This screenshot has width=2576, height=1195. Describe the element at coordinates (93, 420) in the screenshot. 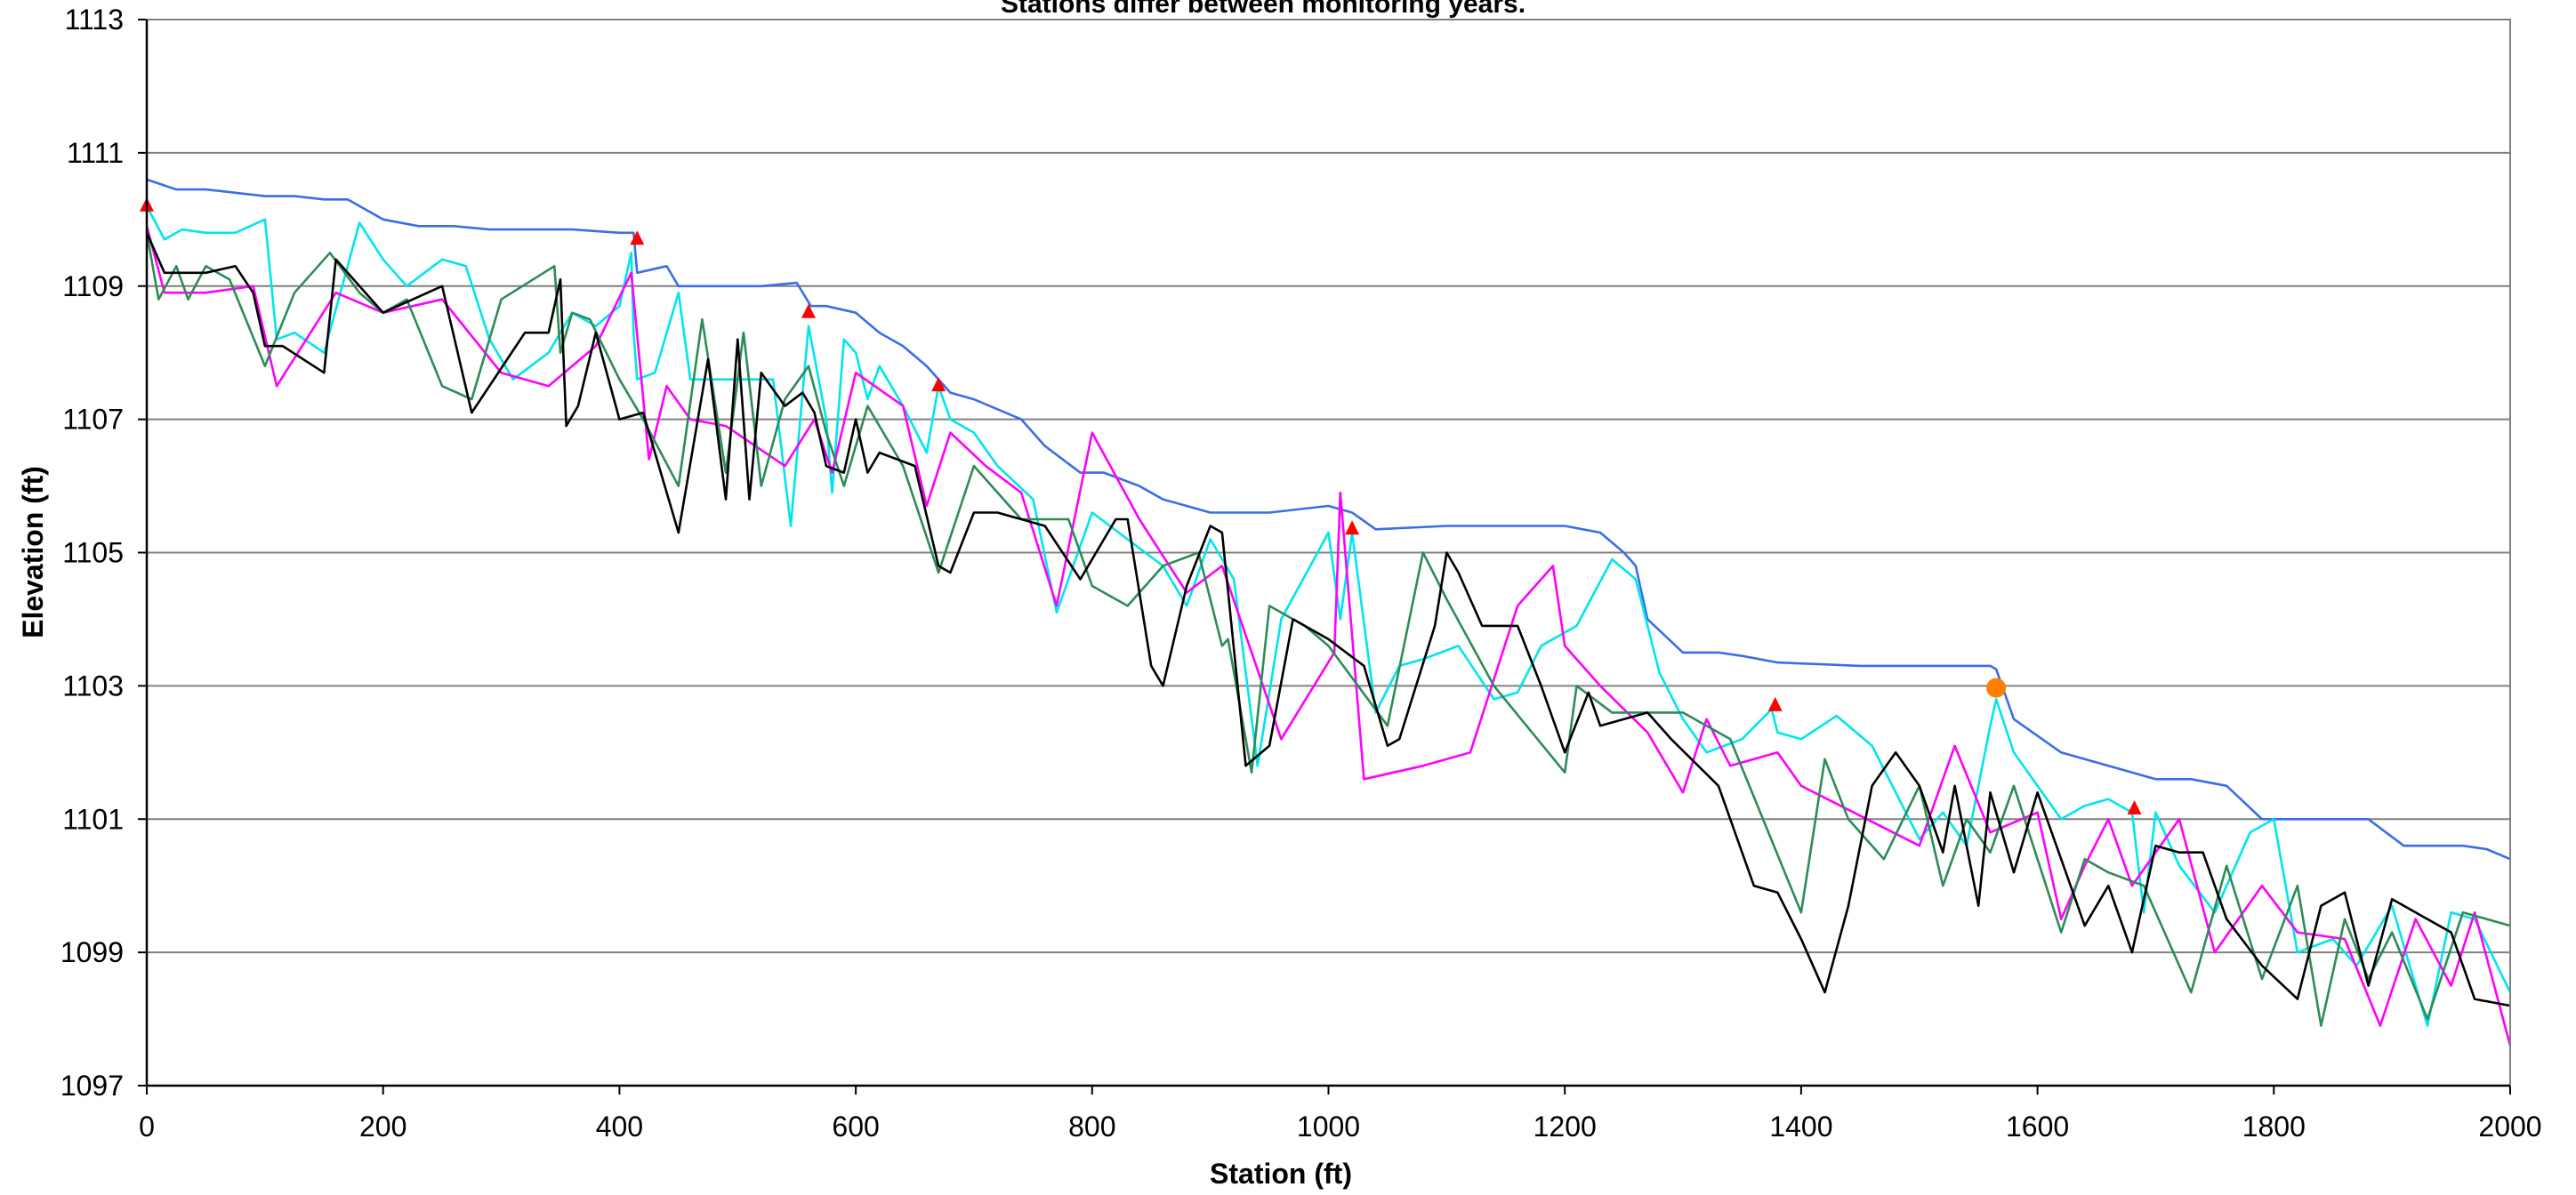

I see `y-tick-label: 1107` at that location.